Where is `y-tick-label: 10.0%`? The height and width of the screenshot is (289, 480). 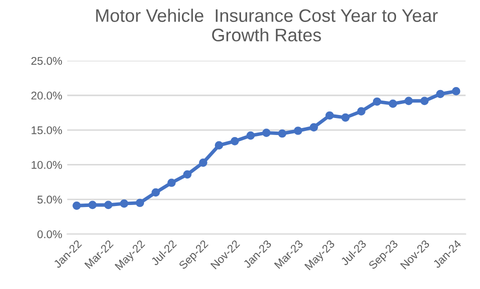
y-tick-label: 10.0% is located at coordinates (47, 164).